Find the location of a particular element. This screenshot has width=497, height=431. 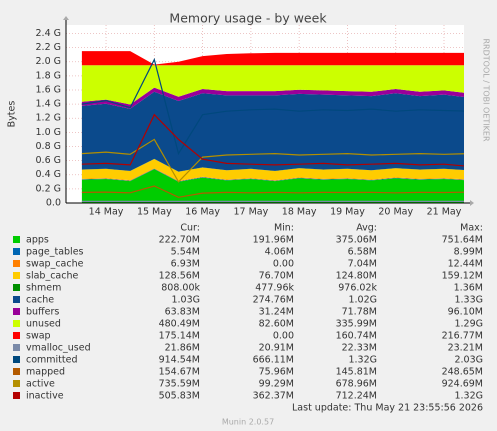

legend-stat: 976.02k is located at coordinates (357, 288).